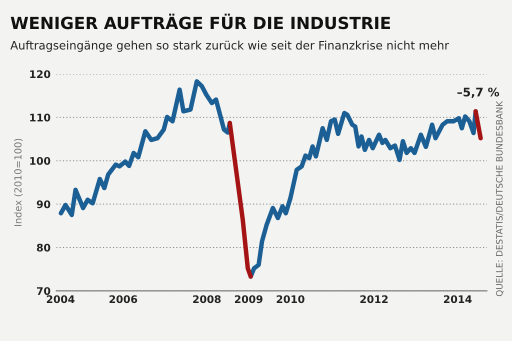  Describe the element at coordinates (40, 118) in the screenshot. I see `y-tick-label: 110` at that location.